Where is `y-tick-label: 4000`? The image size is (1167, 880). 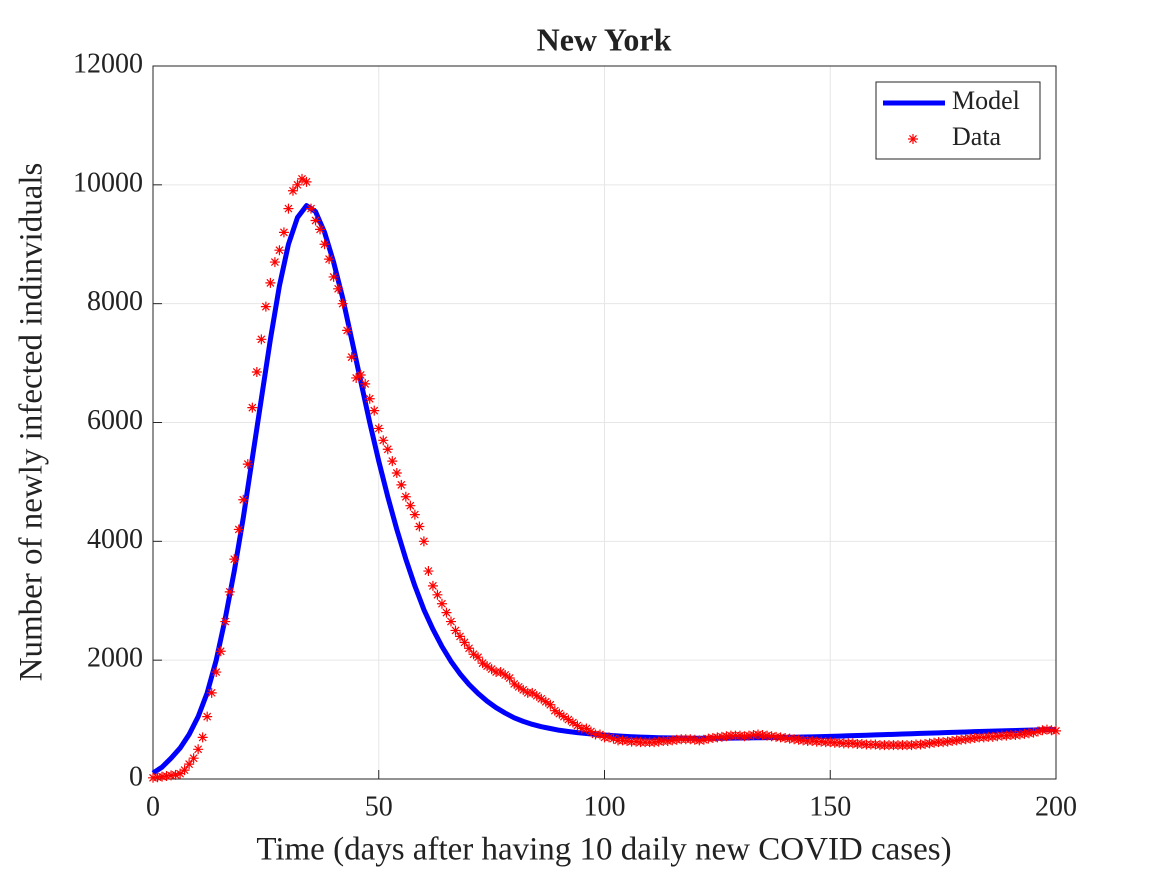
y-tick-label: 4000 is located at coordinates (115, 539).